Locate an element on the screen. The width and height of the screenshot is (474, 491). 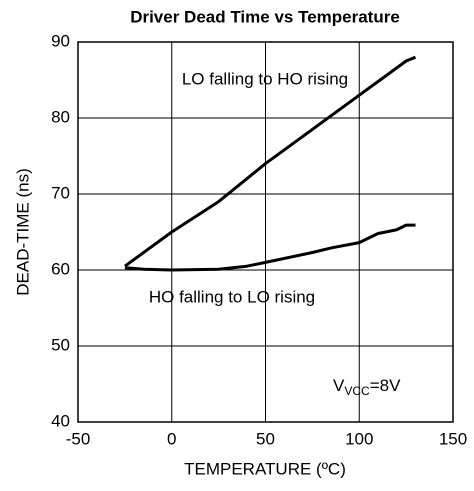
annotation: VVCC=8V is located at coordinates (367, 387).